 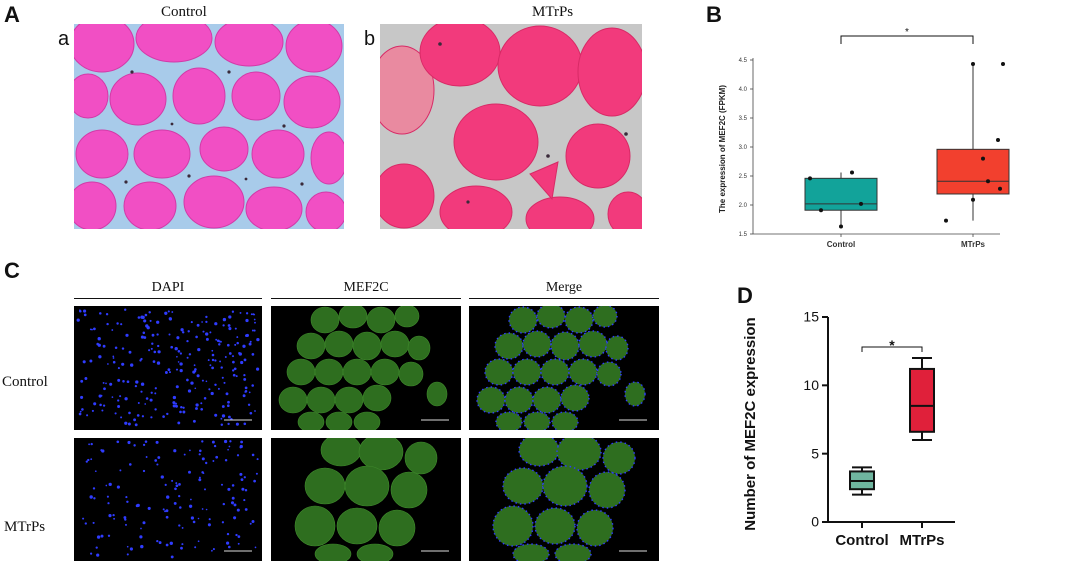 What do you see at coordinates (722, 149) in the screenshot?
I see `panel-B-ylabel: The expression of MEF2C (FPKM)` at bounding box center [722, 149].